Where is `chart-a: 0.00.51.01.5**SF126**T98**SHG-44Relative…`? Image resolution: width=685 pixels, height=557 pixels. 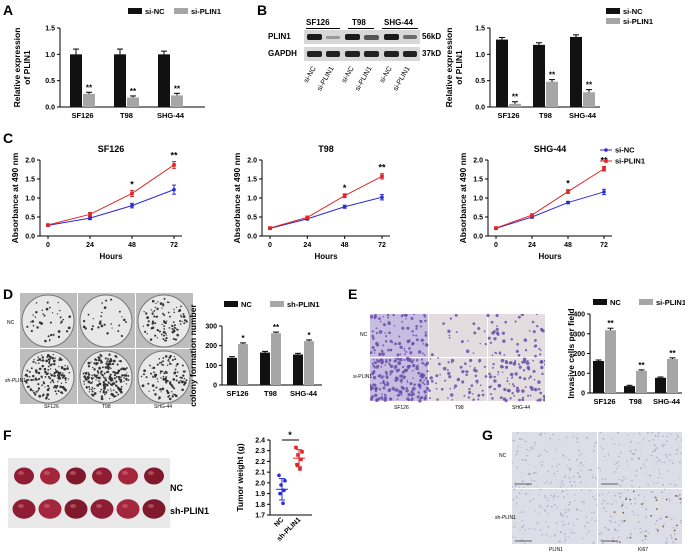 chart-a: 0.00.51.01.5**SF126**T98**SHG-44Relative… is located at coordinates (116, 63).